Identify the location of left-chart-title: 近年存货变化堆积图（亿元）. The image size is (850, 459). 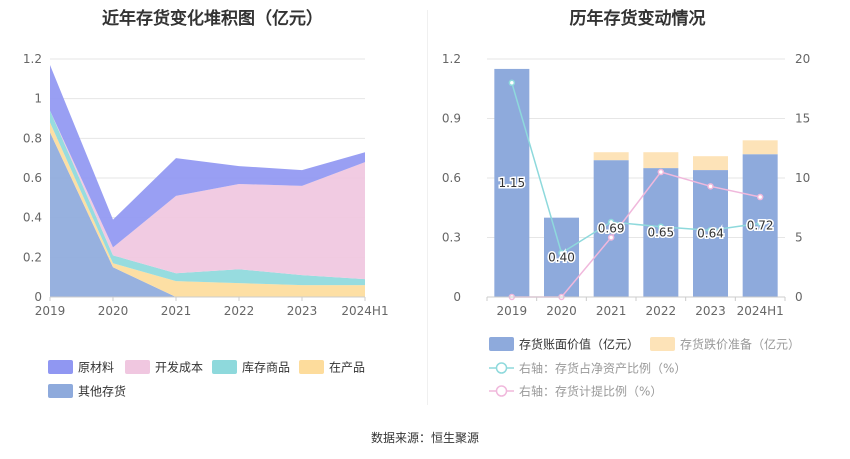
(212, 19).